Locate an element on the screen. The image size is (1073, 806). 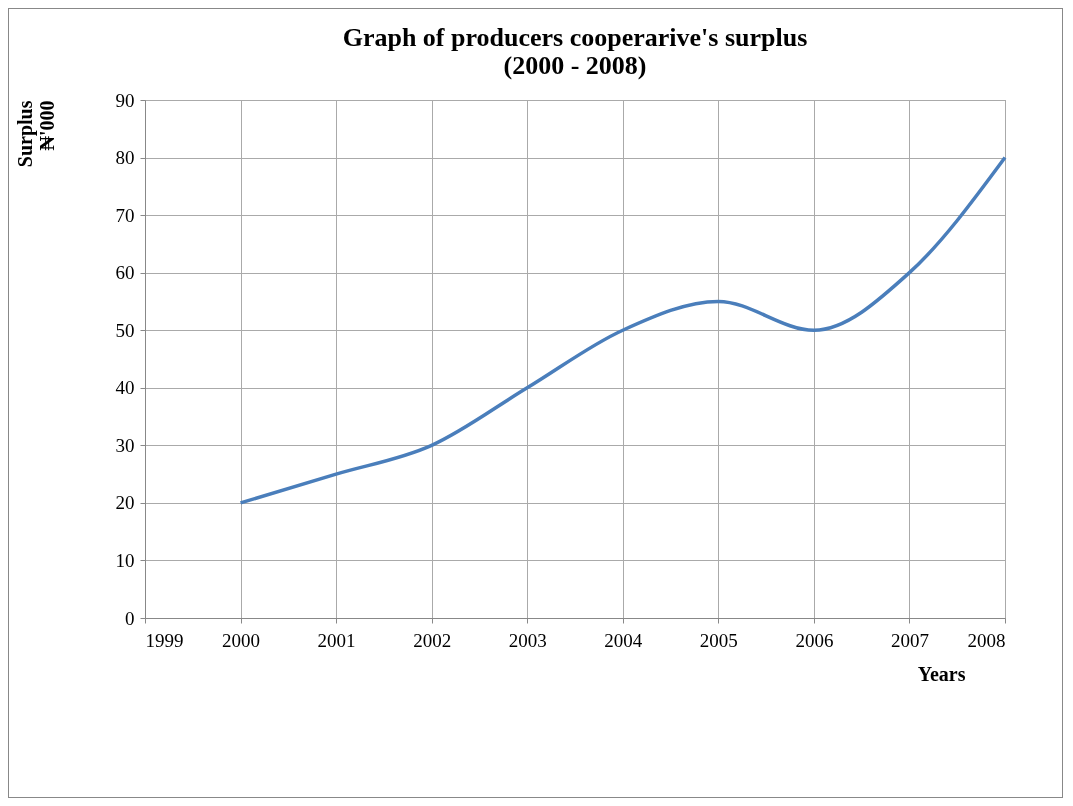
y-tick-label: 20 is located at coordinates (125, 503).